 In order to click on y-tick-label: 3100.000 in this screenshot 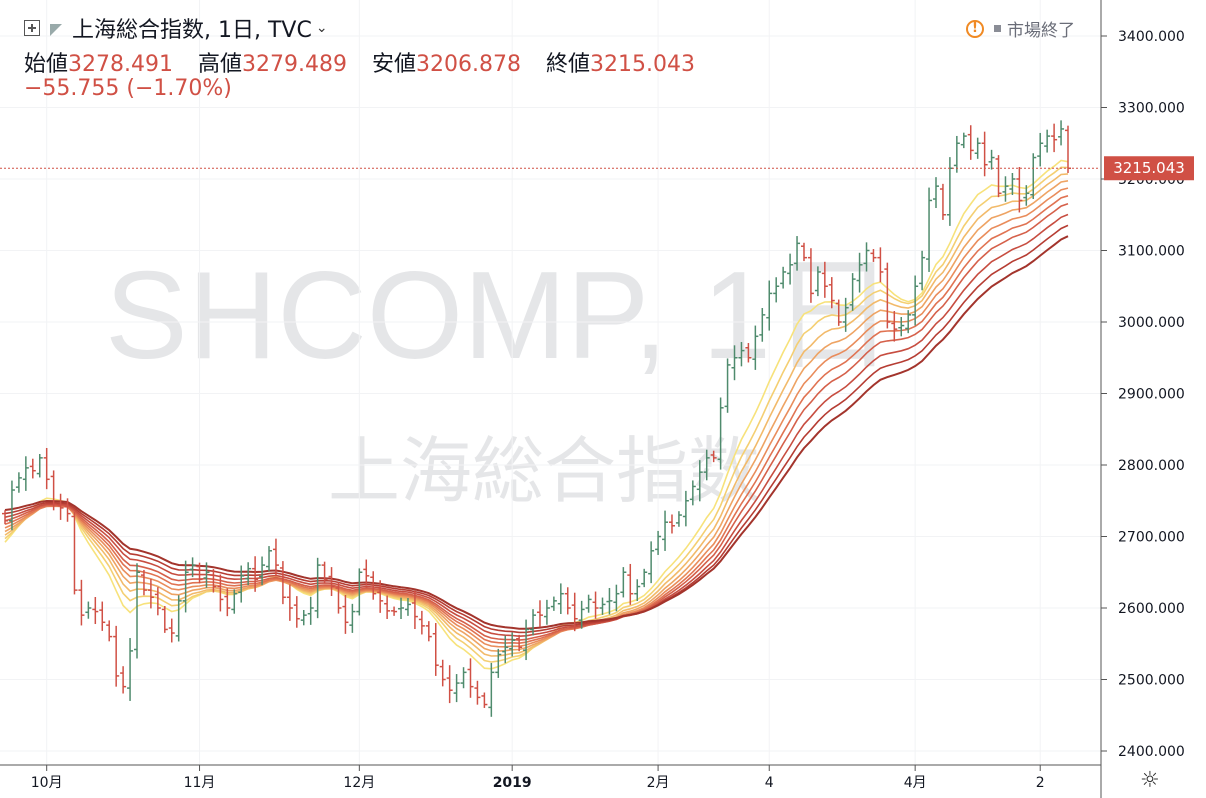, I will do `click(1151, 252)`.